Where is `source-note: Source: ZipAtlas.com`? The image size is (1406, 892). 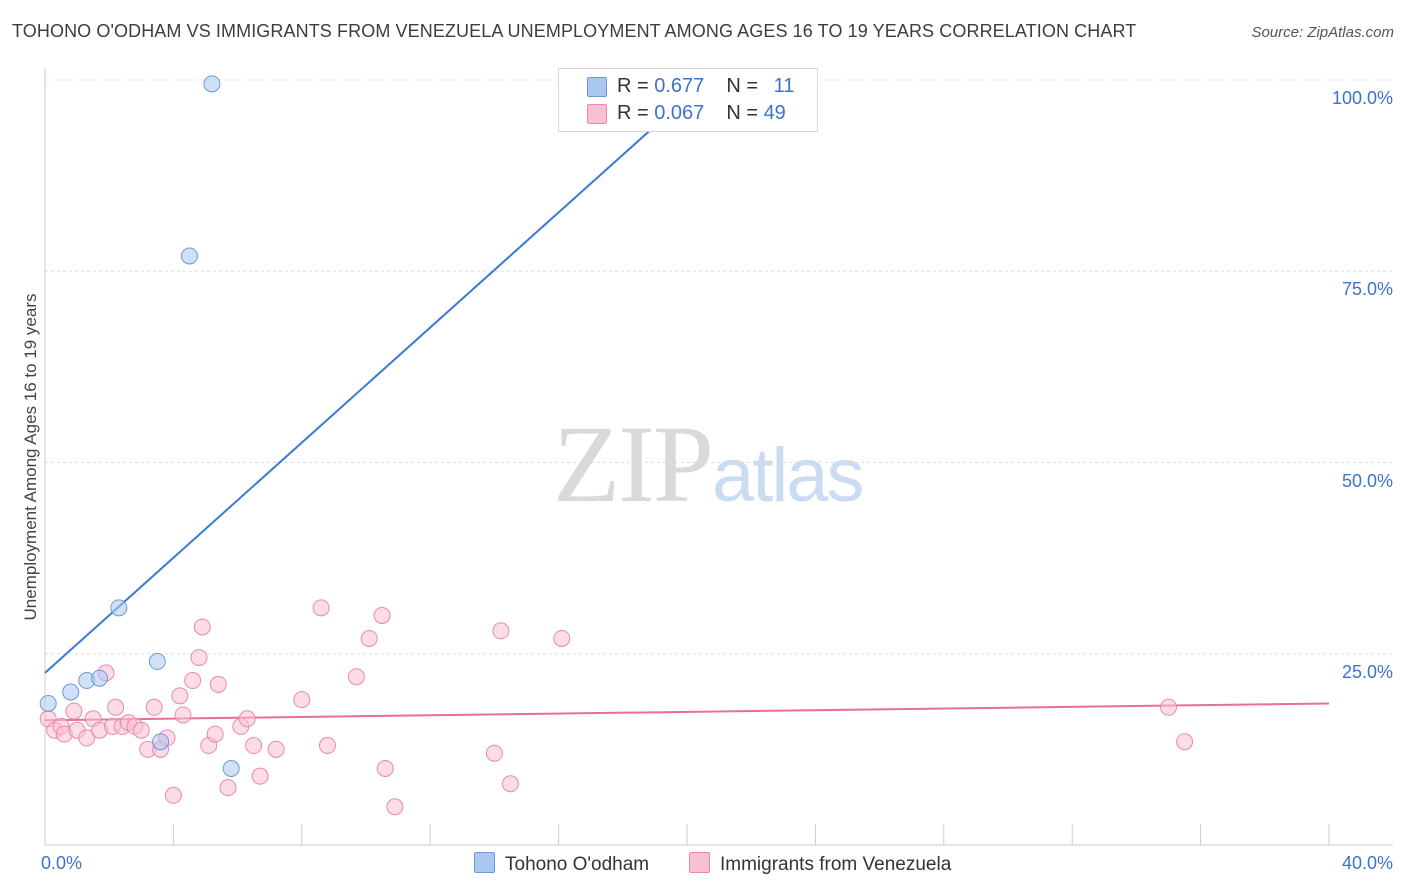
source-note: Source: ZipAtlas.com is located at coordinates (1322, 32).